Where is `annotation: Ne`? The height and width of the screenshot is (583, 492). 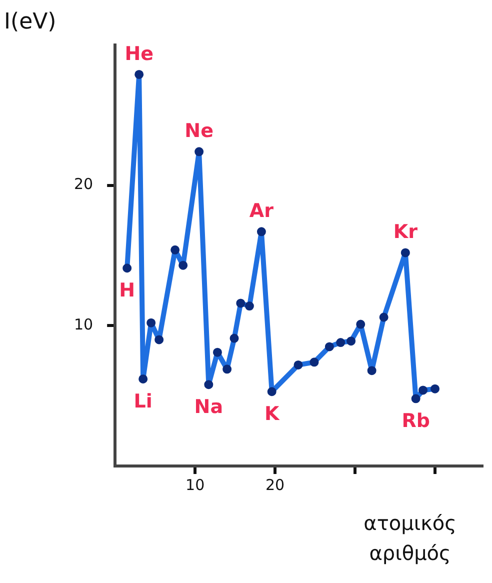
annotation: Ne is located at coordinates (199, 131).